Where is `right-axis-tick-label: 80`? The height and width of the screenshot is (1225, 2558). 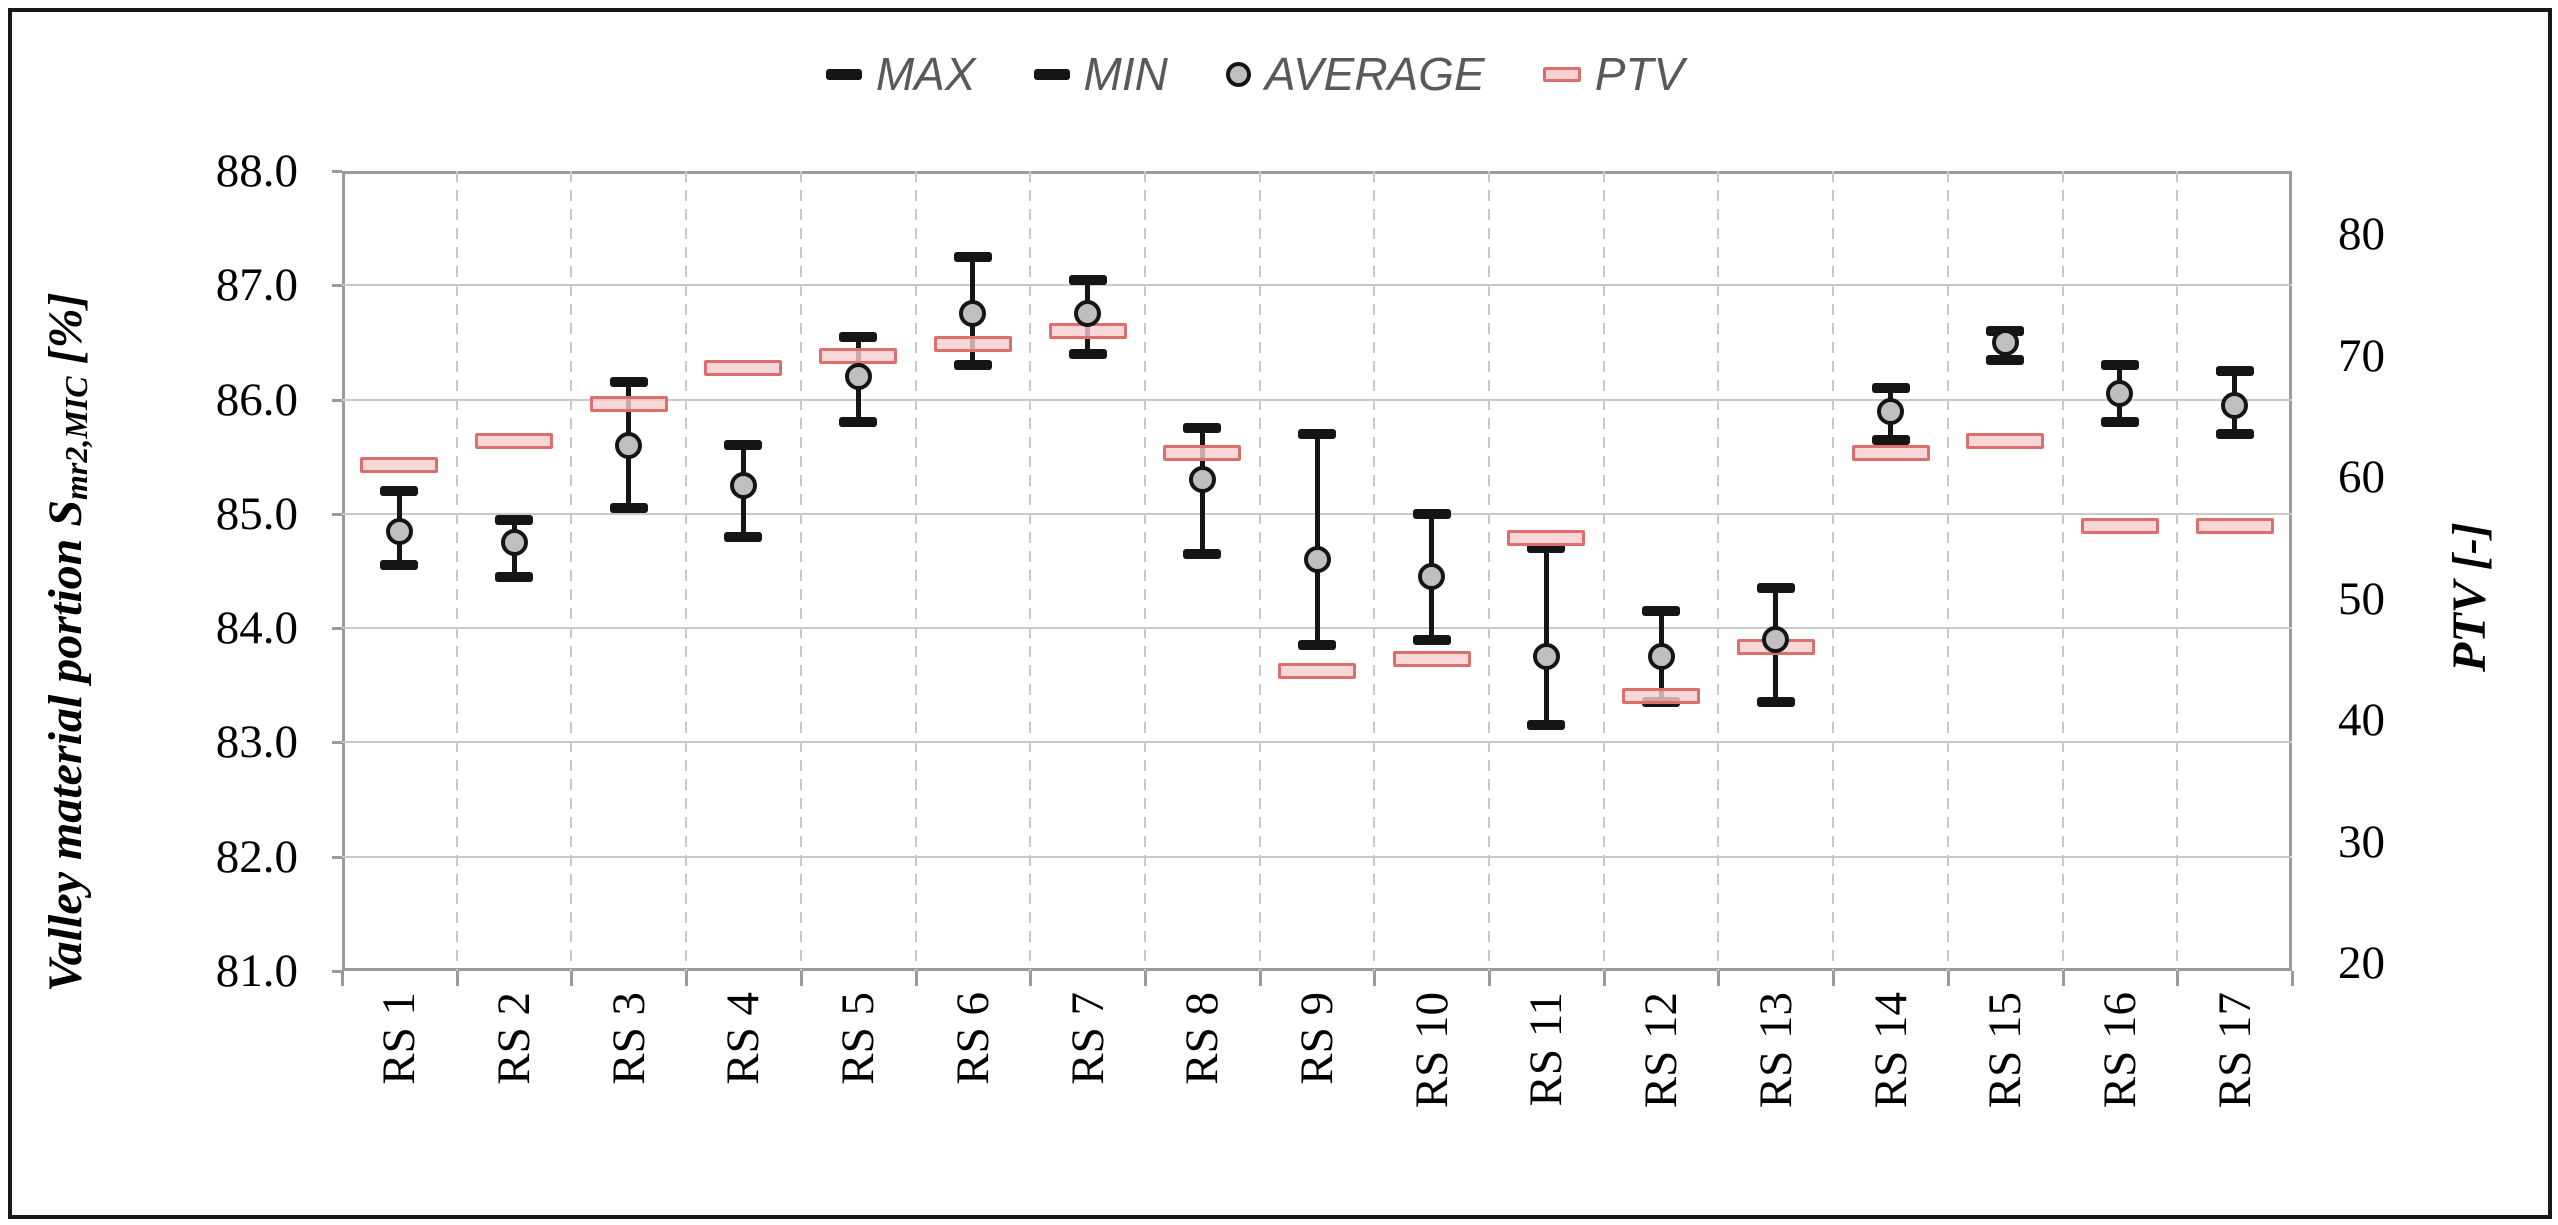 right-axis-tick-label: 80 is located at coordinates (2361, 234).